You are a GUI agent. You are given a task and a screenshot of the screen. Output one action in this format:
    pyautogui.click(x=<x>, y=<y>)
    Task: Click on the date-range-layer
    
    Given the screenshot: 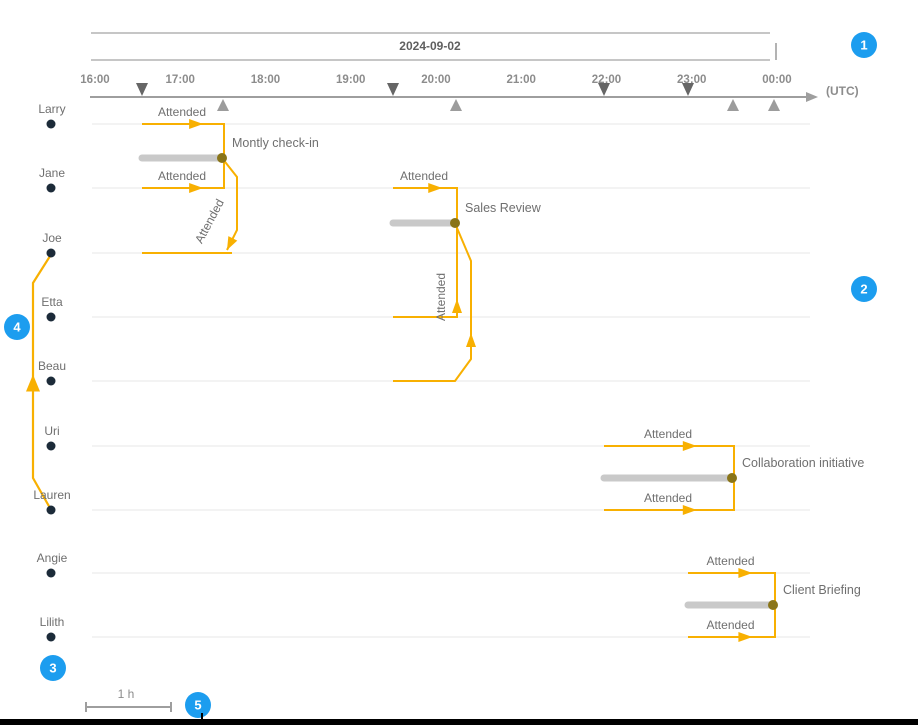 What is the action you would take?
    pyautogui.click(x=434, y=46)
    